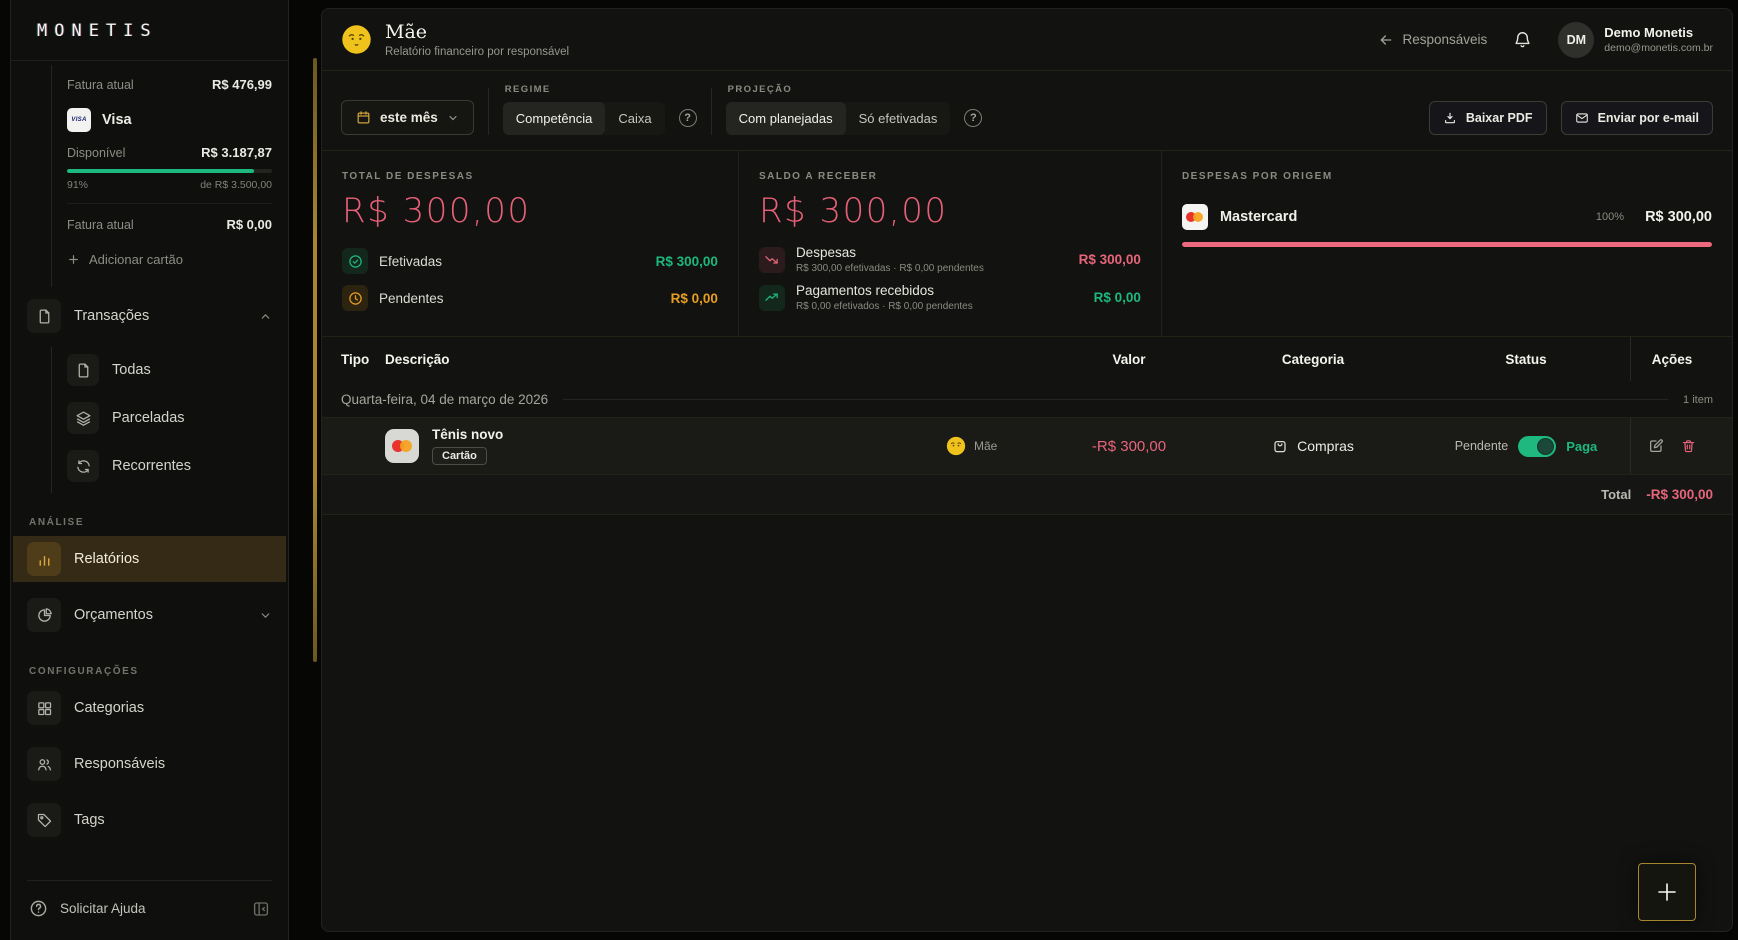 Image resolution: width=1738 pixels, height=940 pixels. I want to click on projecao-option-planejadas: Com planejadas, so click(785, 118).